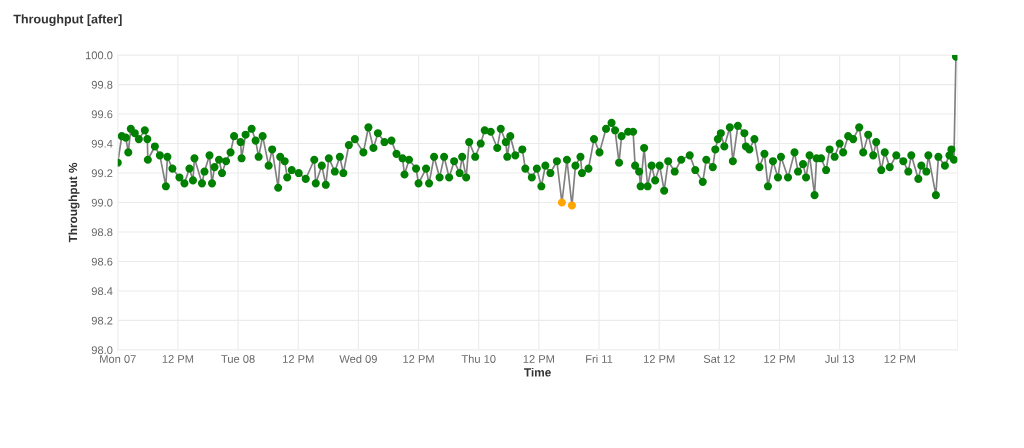  I want to click on y-tick-label: 99.6, so click(102, 114).